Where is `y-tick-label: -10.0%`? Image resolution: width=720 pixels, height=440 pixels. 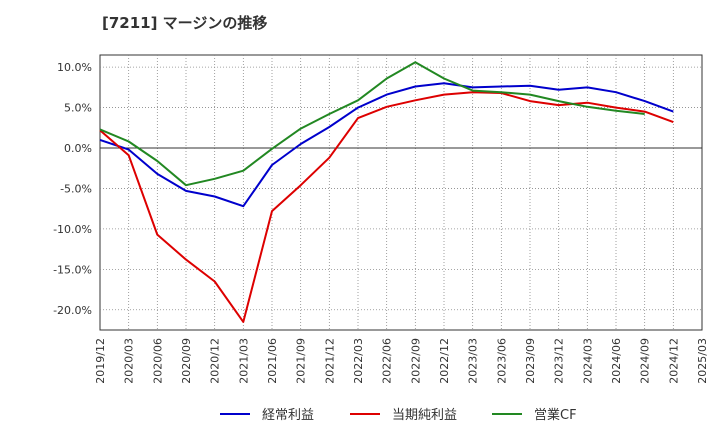 y-tick-label: -10.0% is located at coordinates (72, 229).